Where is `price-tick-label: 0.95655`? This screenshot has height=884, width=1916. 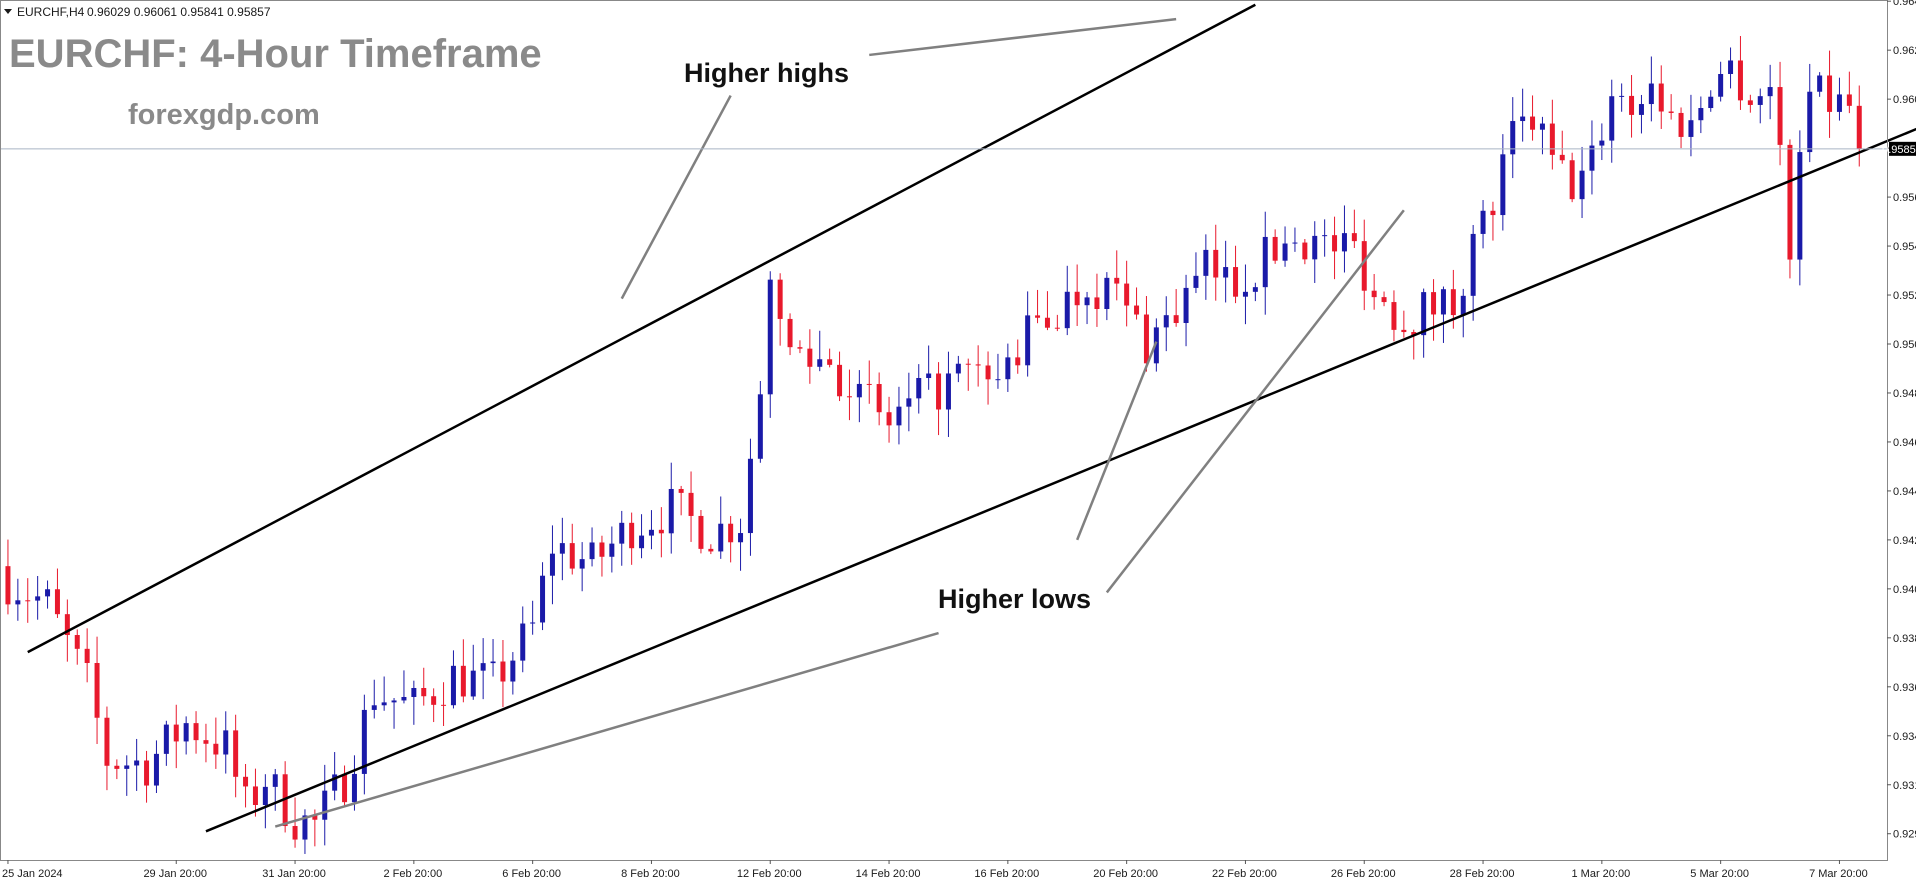
price-tick-label: 0.95655 is located at coordinates (1904, 198).